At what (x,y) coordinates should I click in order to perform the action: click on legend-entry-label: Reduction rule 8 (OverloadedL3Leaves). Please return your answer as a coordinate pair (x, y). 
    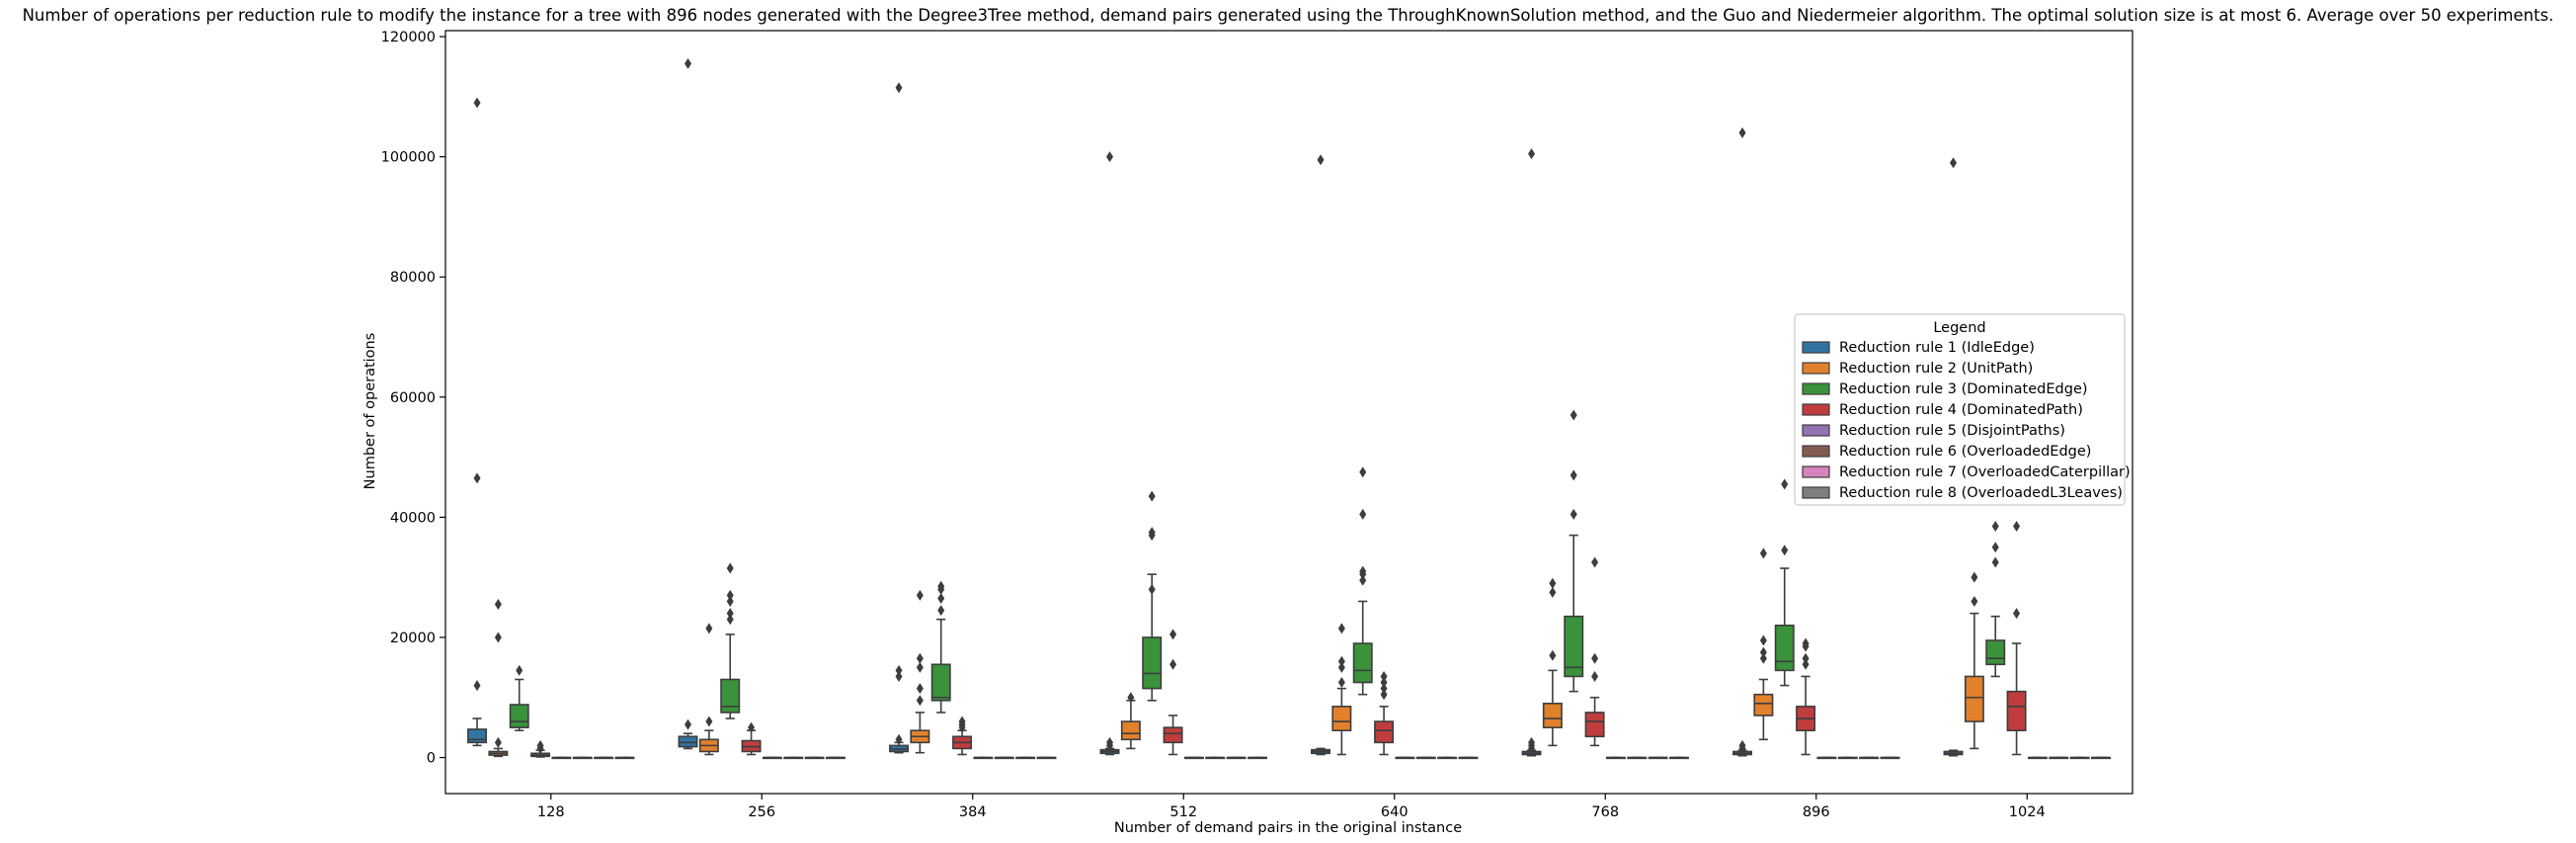
    Looking at the image, I should click on (1981, 493).